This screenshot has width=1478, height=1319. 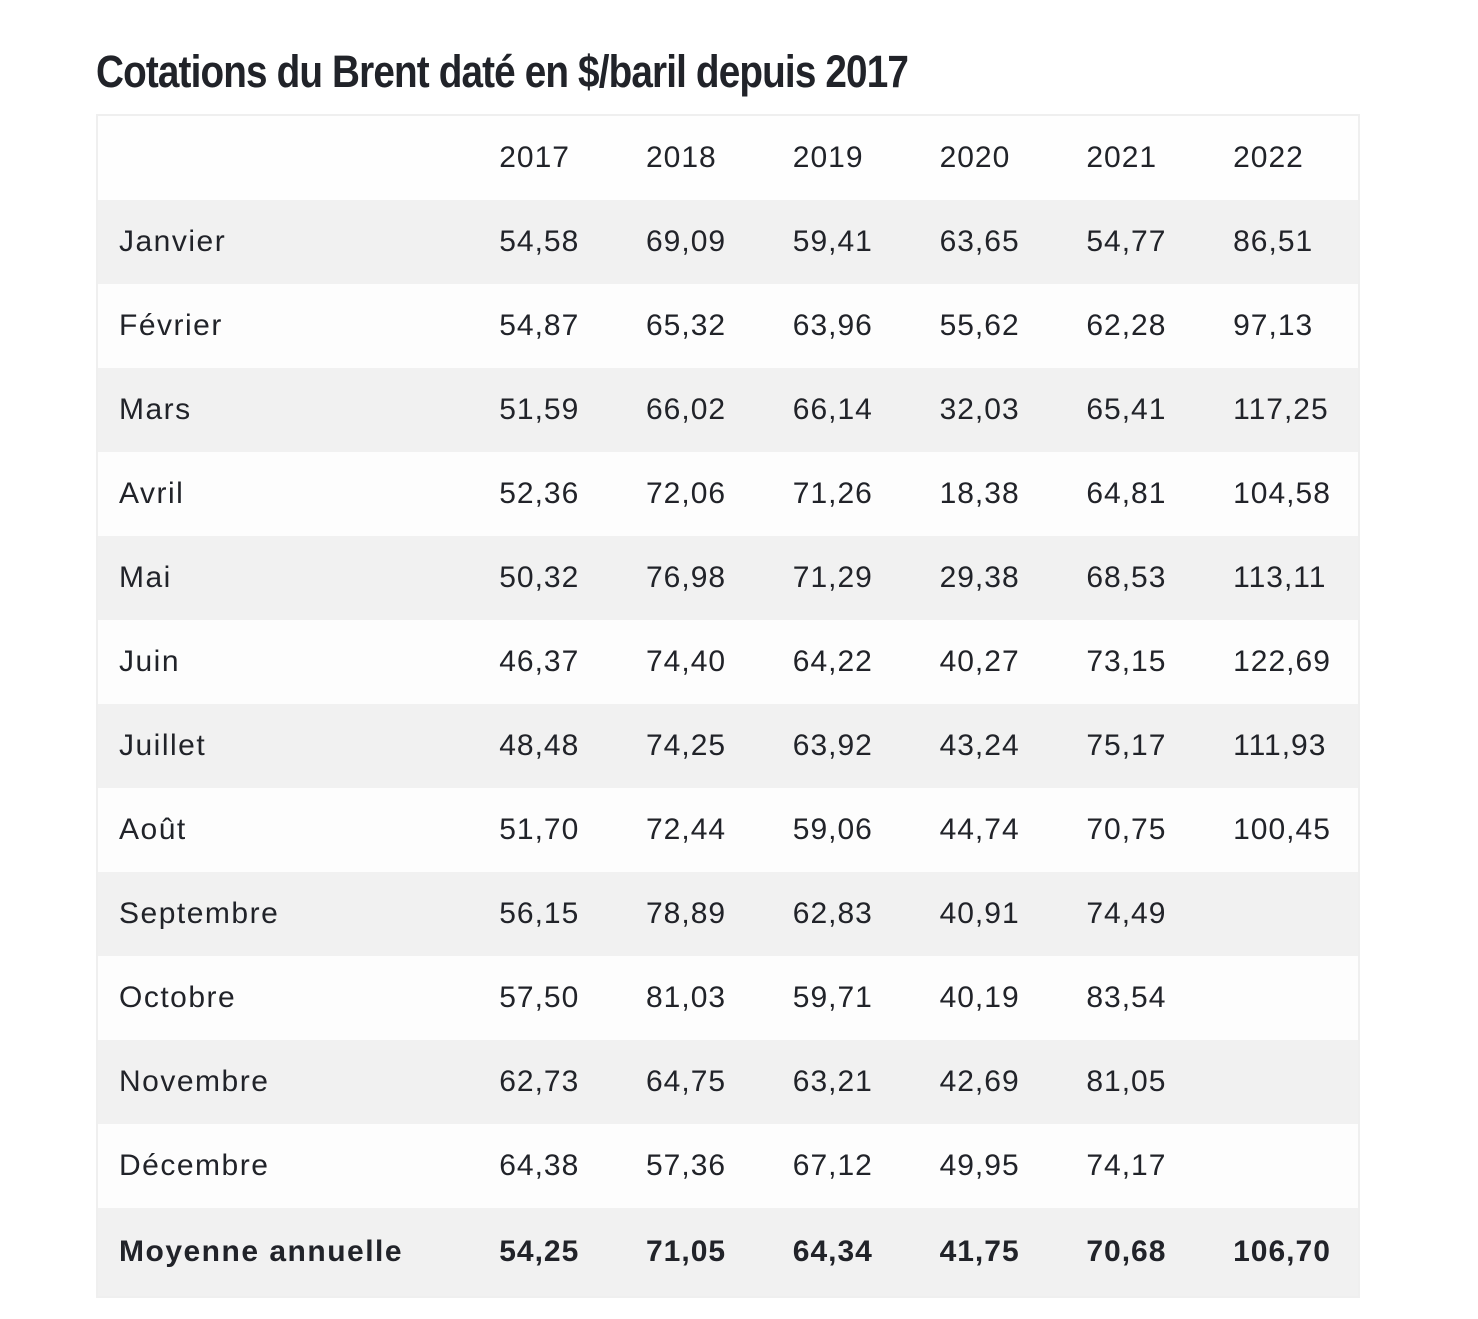 I want to click on price-cell: 54,58, so click(x=539, y=241).